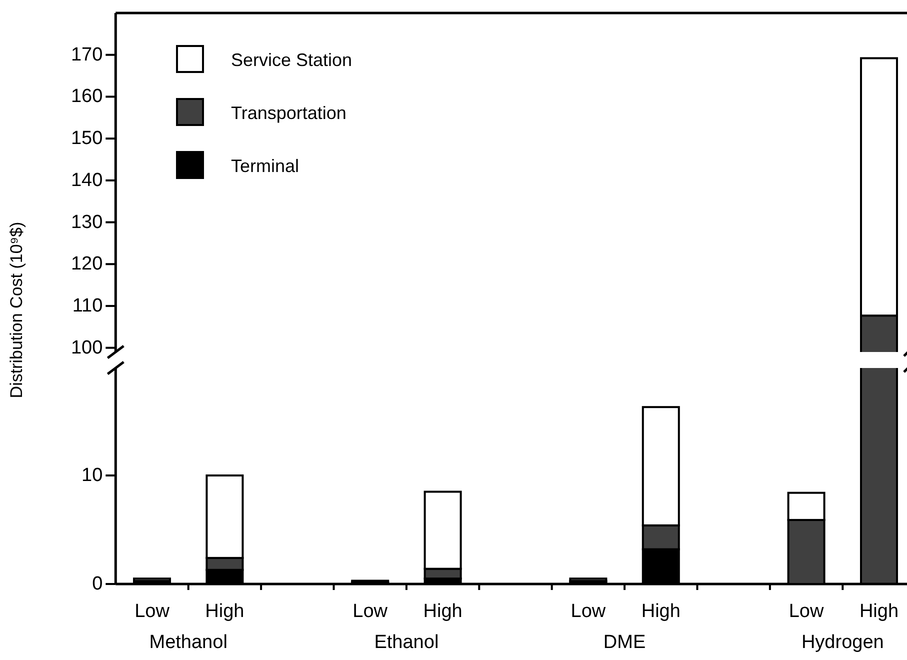 The height and width of the screenshot is (660, 907). What do you see at coordinates (86, 347) in the screenshot?
I see `y-tick-label: 100` at bounding box center [86, 347].